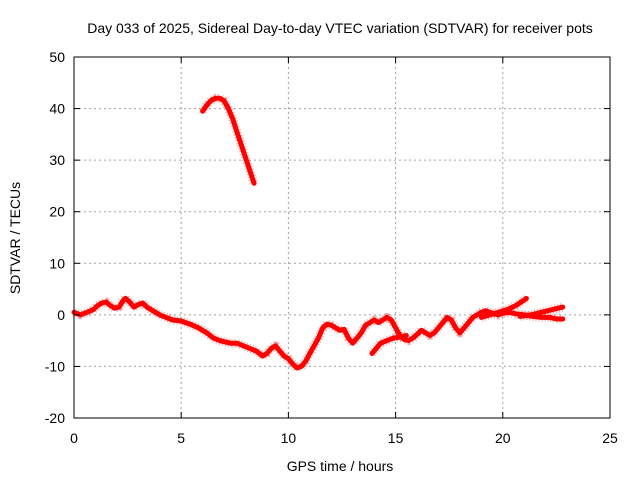 This screenshot has height=480, width=640. What do you see at coordinates (57, 212) in the screenshot?
I see `y-tick-label: 20` at bounding box center [57, 212].